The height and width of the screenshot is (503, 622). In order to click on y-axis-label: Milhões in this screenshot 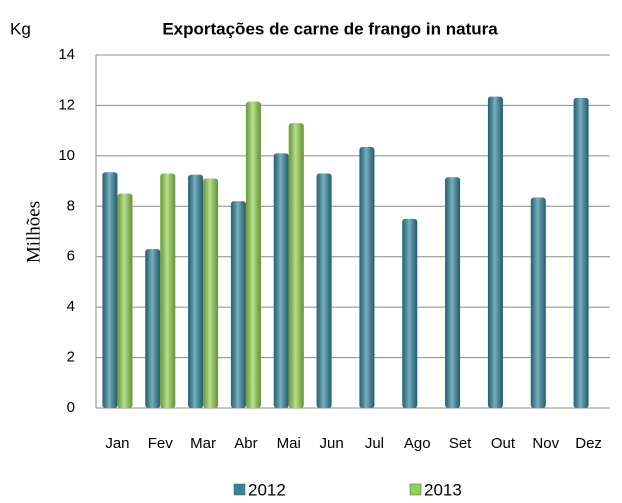, I will do `click(33, 232)`.